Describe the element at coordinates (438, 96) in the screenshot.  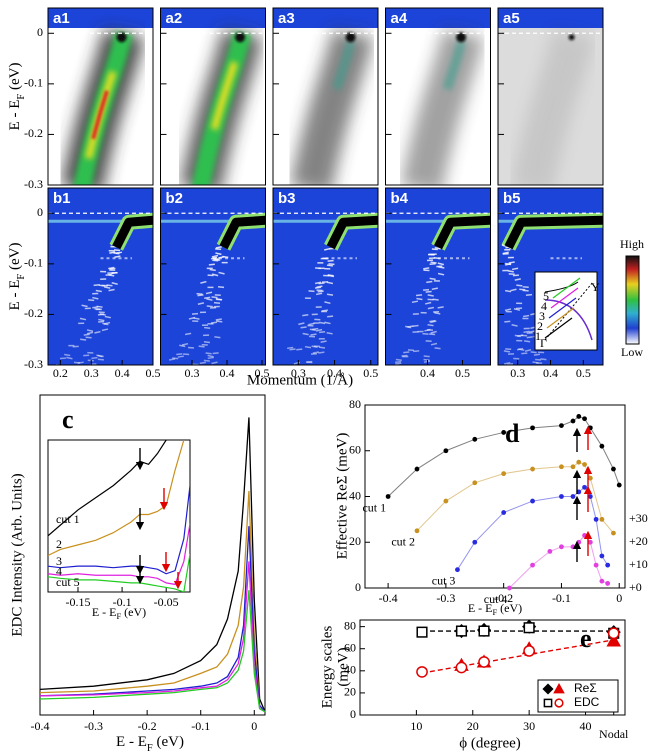
I see `panel-frame` at that location.